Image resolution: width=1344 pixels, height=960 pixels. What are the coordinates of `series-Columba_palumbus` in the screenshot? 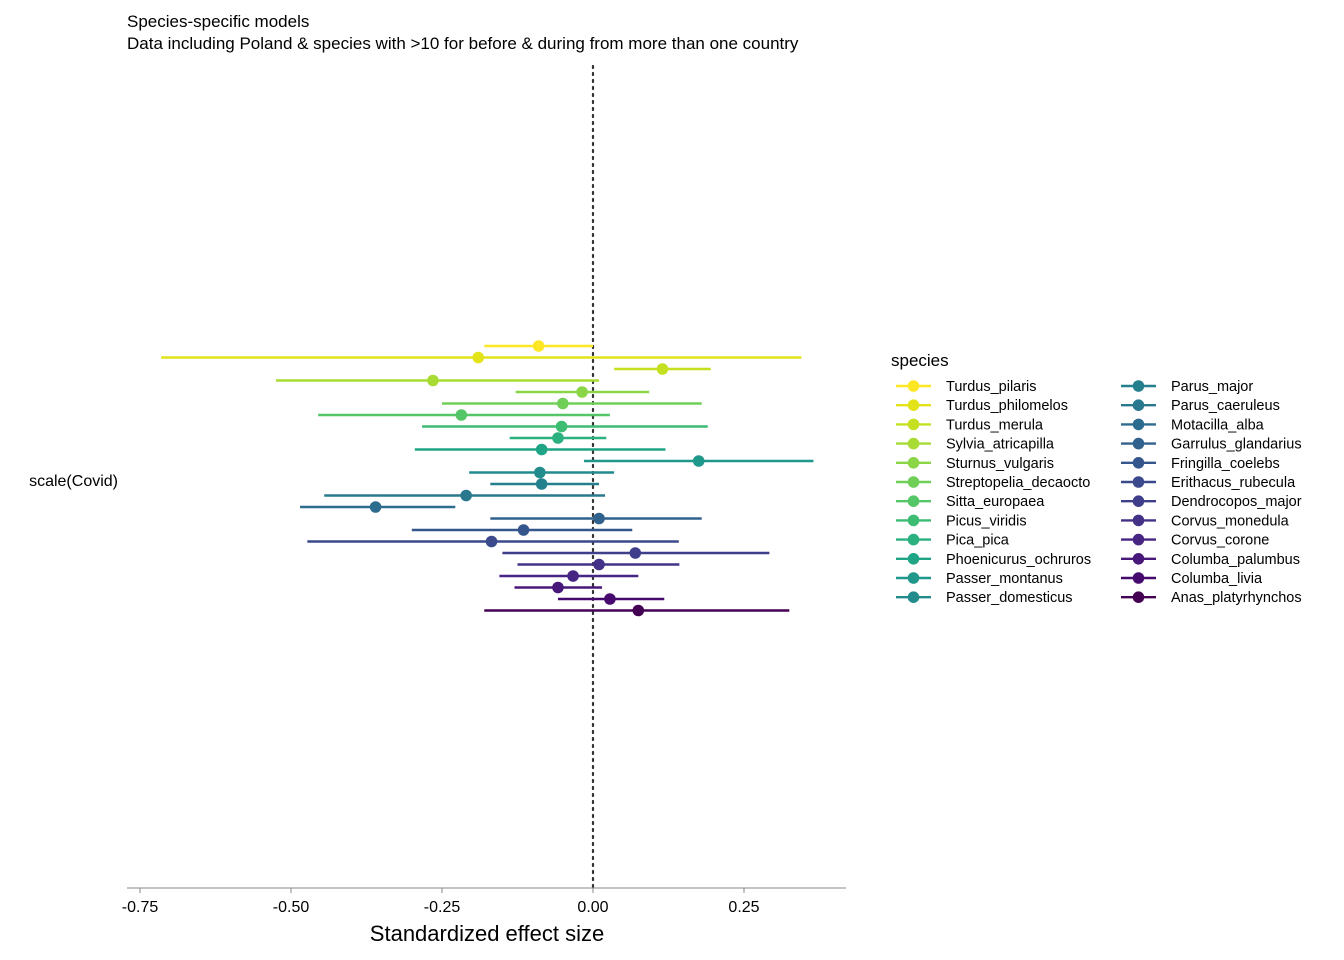 It's located at (558, 587).